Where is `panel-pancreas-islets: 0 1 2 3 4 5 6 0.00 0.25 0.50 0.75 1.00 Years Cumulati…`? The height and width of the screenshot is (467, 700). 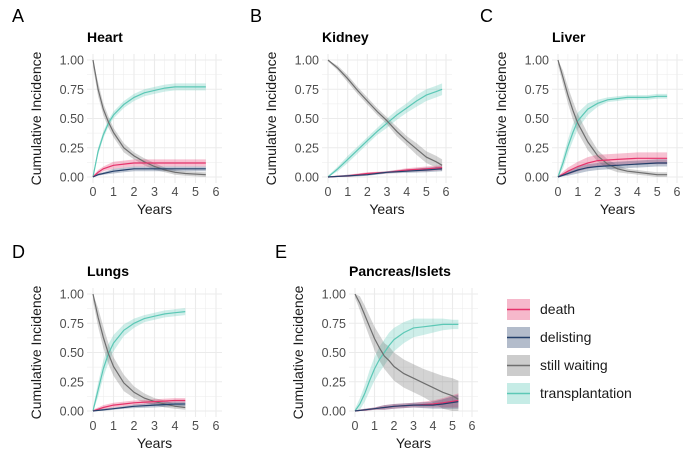 panel-pancreas-islets: 0 1 2 3 4 5 6 0.00 0.25 0.50 0.75 1.00 Years Cumulati… is located at coordinates (376, 346).